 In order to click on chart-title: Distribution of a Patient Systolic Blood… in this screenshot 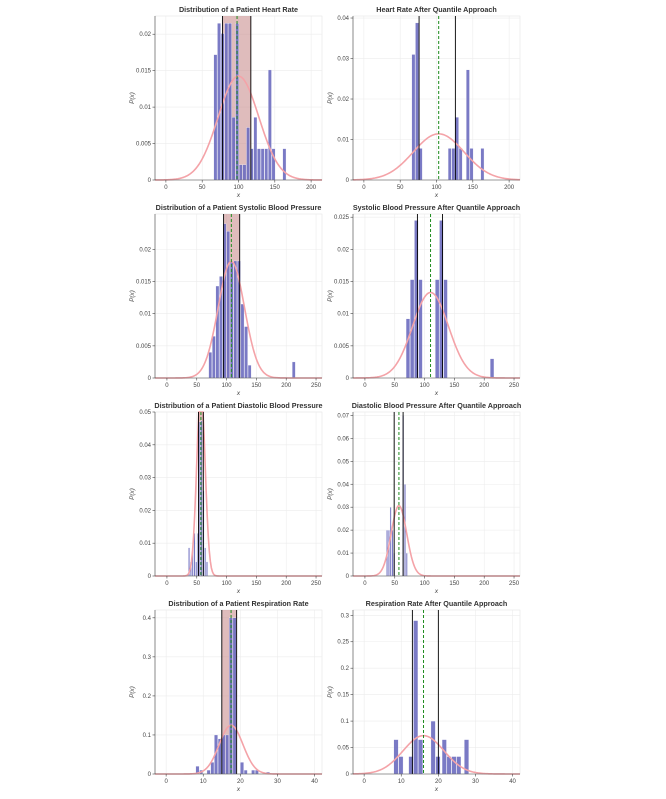, I will do `click(239, 207)`.